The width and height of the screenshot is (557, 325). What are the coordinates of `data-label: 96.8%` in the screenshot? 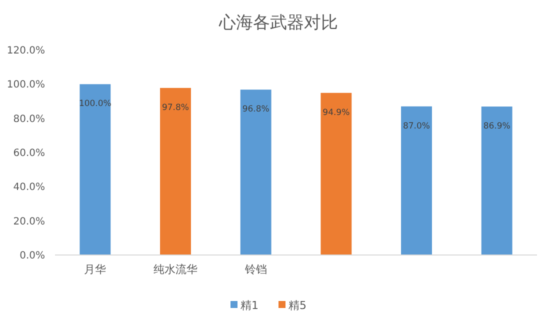 It's located at (256, 109).